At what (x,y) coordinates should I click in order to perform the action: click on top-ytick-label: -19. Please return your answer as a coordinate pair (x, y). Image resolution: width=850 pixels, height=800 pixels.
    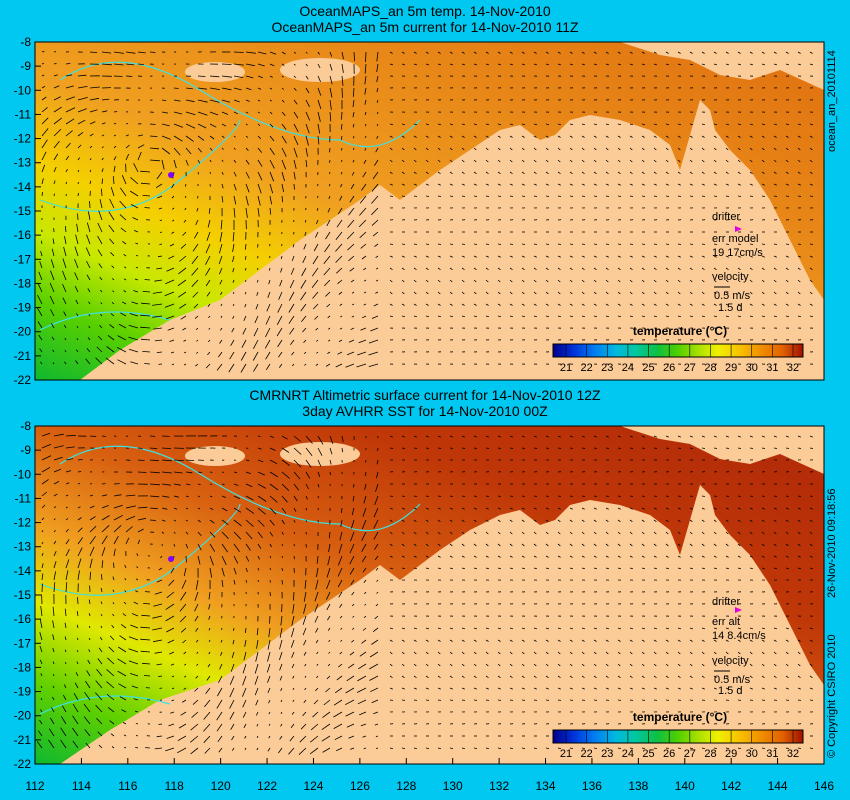
    Looking at the image, I should click on (23, 308).